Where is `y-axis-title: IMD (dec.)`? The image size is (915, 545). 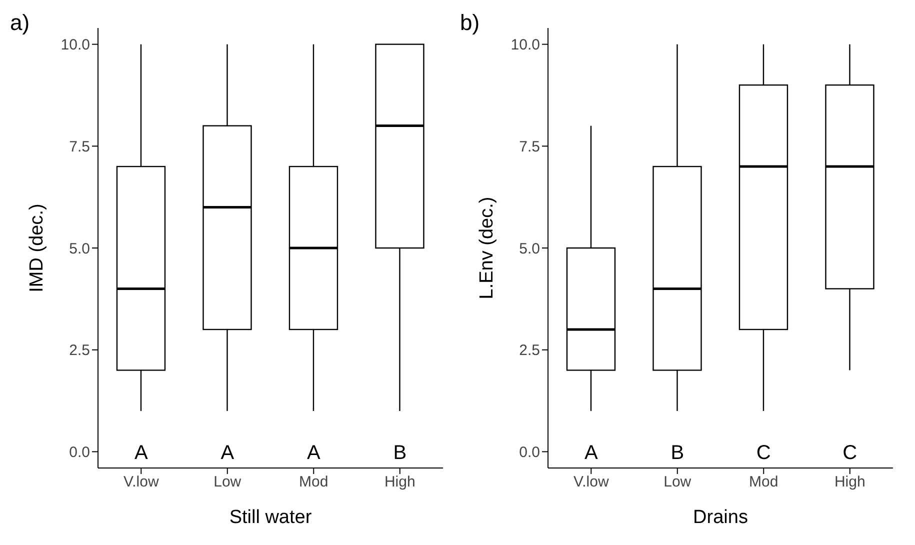
y-axis-title: IMD (dec.) is located at coordinates (37, 248).